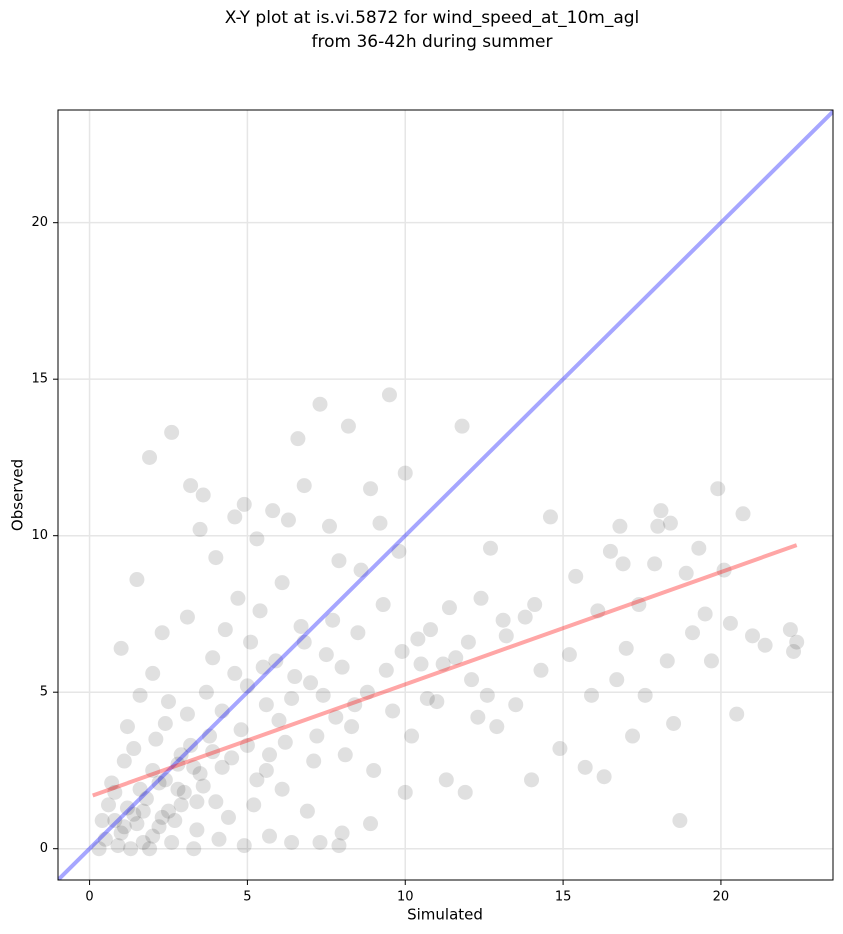 The height and width of the screenshot is (934, 843). What do you see at coordinates (39, 222) in the screenshot?
I see `y-tick-label: 20` at bounding box center [39, 222].